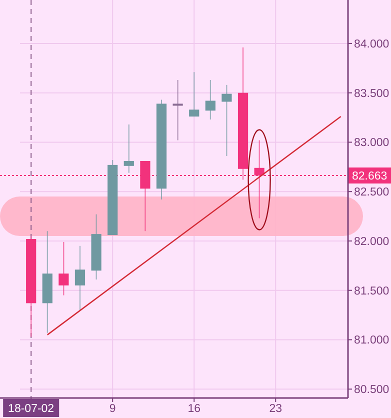 The width and height of the screenshot is (391, 418). Describe the element at coordinates (372, 390) in the screenshot. I see `y-tick-label: 80.500` at that location.